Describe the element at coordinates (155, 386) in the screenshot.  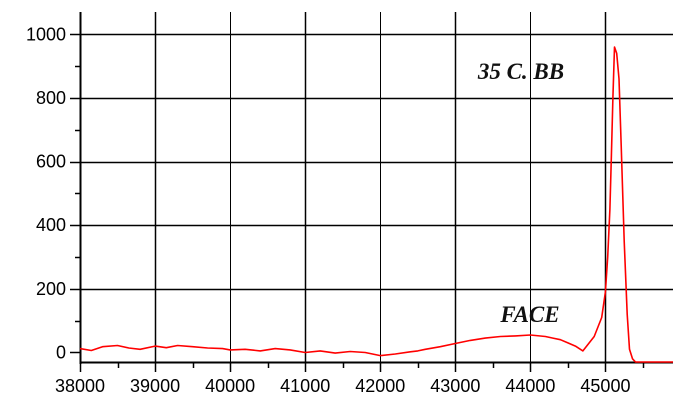
I see `x-tick-label-39000: 39000` at that location.